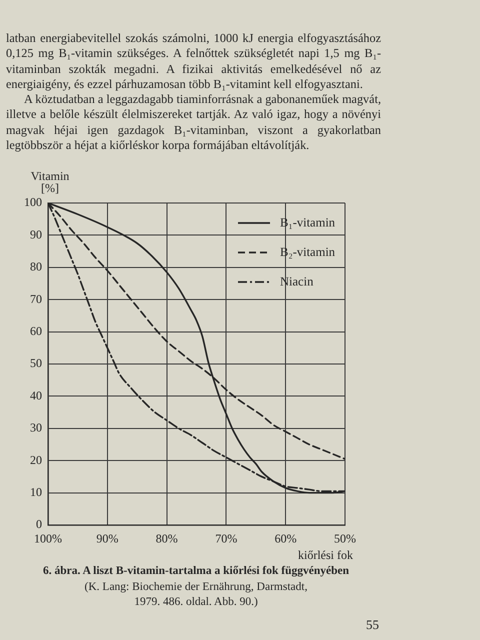 This screenshot has height=640, width=480. What do you see at coordinates (36, 299) in the screenshot?
I see `y-tick-label: 70` at bounding box center [36, 299].